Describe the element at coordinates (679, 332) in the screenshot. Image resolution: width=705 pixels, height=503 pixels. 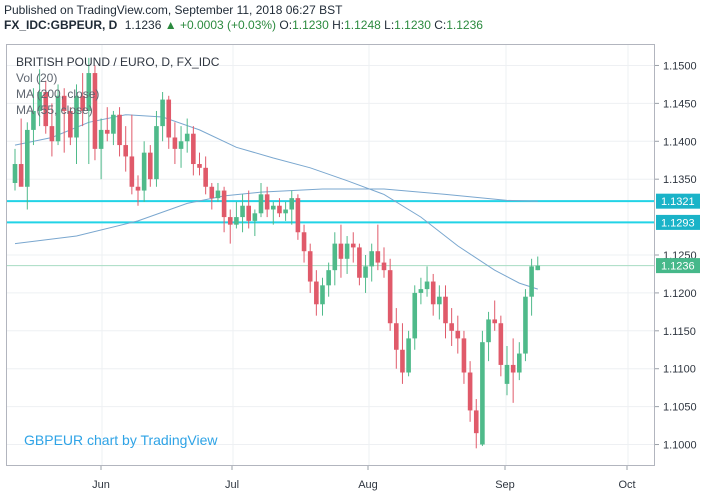
I see `price-tick-label: 1.1150` at that location.